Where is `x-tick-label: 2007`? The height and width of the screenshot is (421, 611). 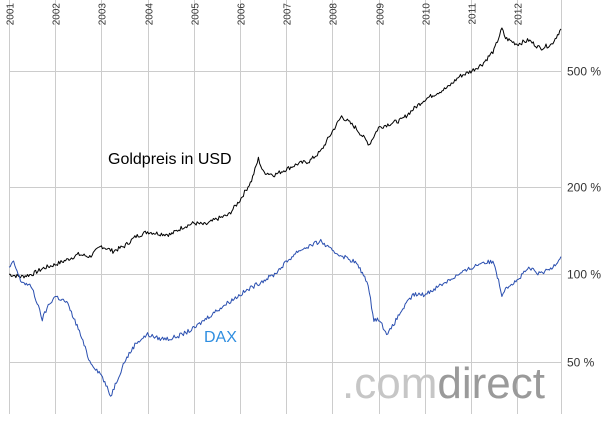
x-tick-label: 2007 is located at coordinates (288, 14).